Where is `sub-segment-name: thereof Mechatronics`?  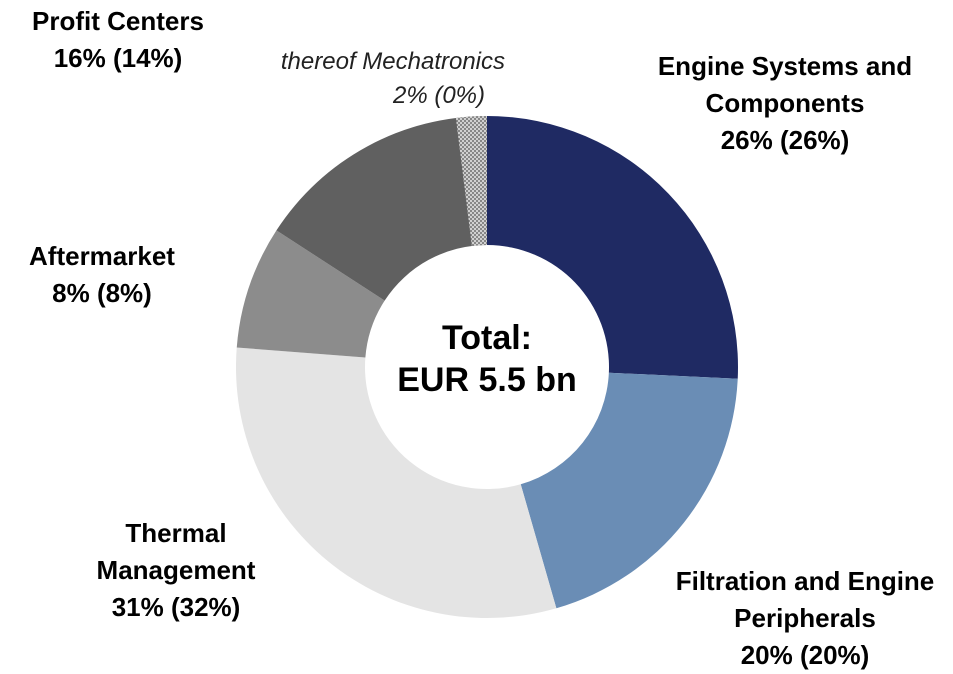 sub-segment-name: thereof Mechatronics is located at coordinates (392, 61).